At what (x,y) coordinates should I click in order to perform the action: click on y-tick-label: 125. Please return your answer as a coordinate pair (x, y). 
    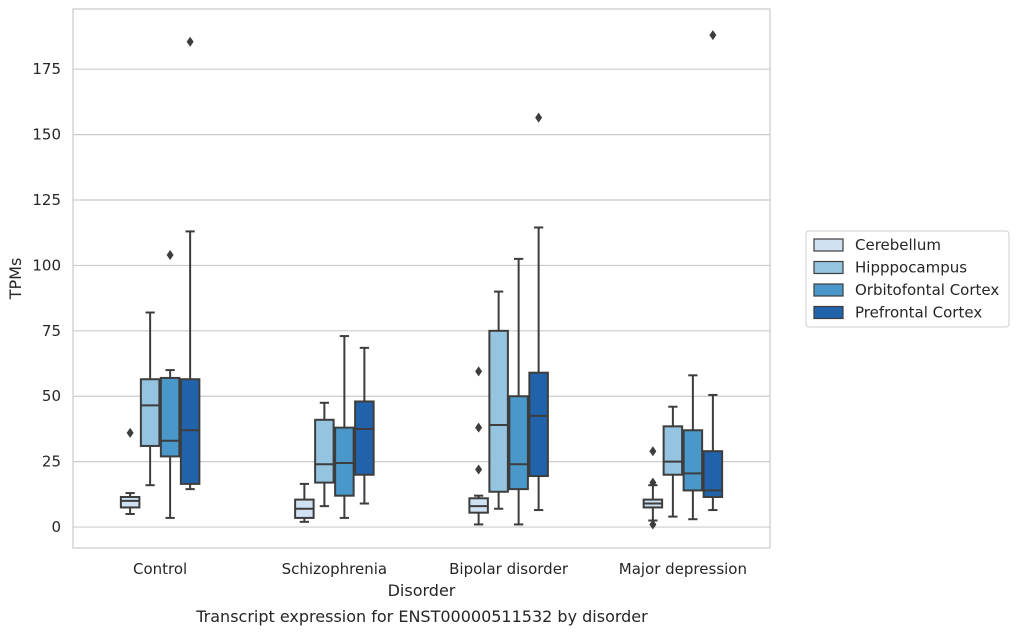
    Looking at the image, I should click on (46, 200).